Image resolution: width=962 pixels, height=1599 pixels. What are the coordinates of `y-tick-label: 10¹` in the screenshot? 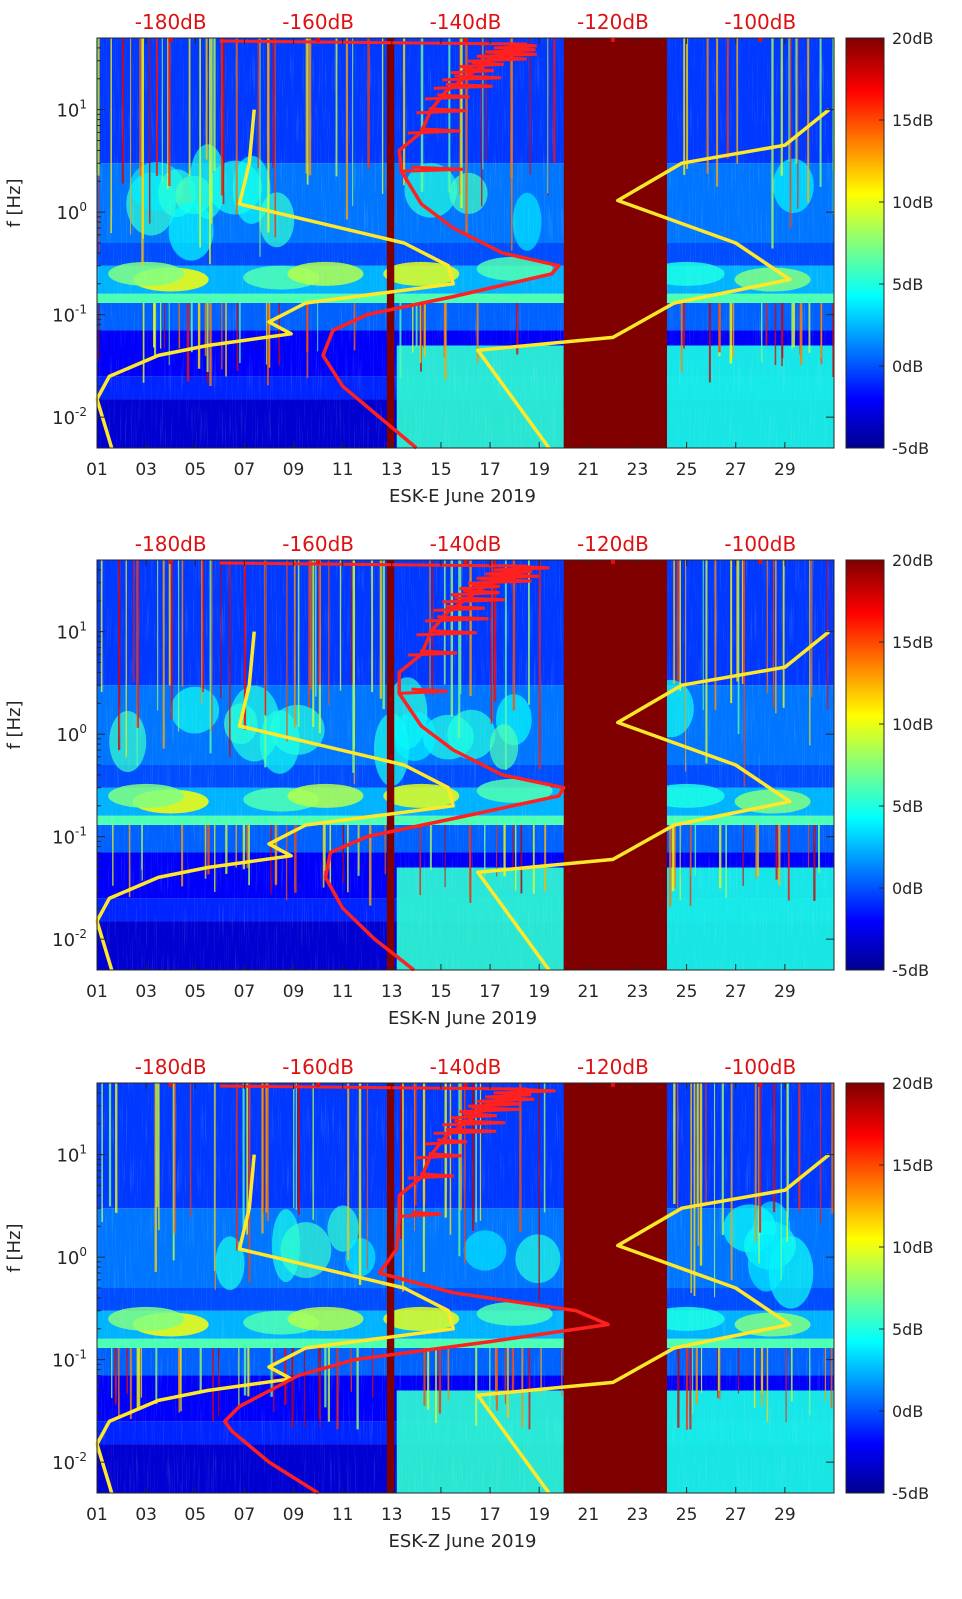 It's located at (71, 1155).